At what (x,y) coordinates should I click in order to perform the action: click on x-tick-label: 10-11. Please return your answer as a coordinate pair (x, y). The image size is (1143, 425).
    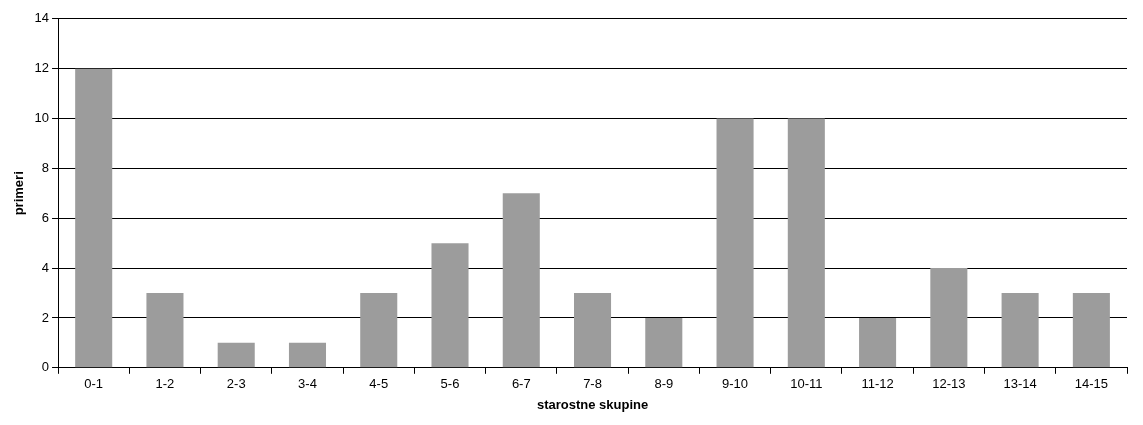
    Looking at the image, I should click on (806, 384).